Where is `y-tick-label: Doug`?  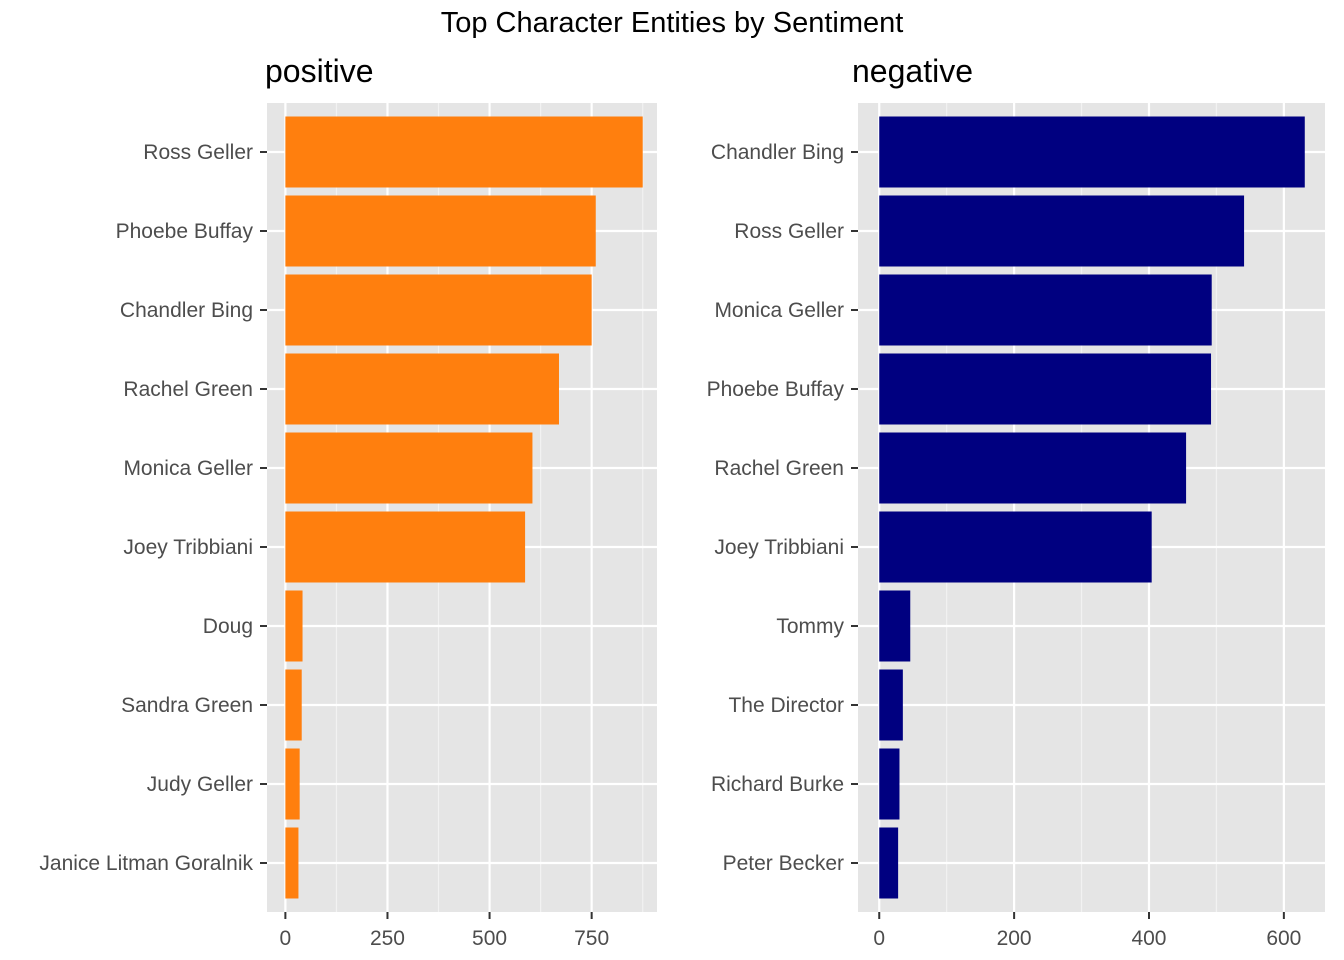 y-tick-label: Doug is located at coordinates (228, 626).